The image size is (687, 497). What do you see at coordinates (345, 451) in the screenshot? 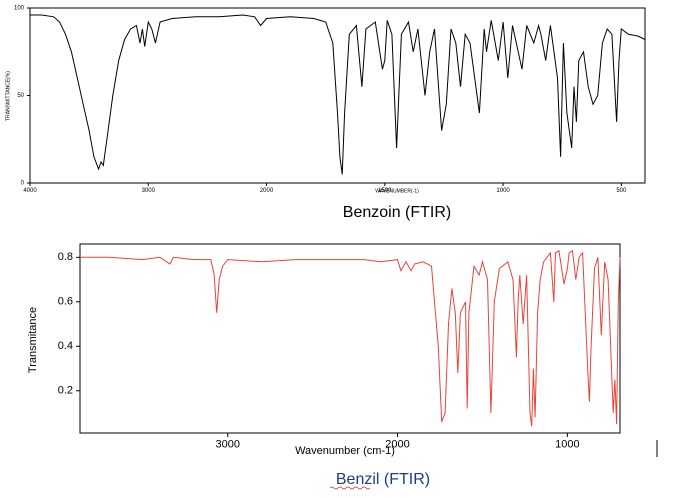
I see `x-axis-label: Wavenumber (cm-1)` at bounding box center [345, 451].